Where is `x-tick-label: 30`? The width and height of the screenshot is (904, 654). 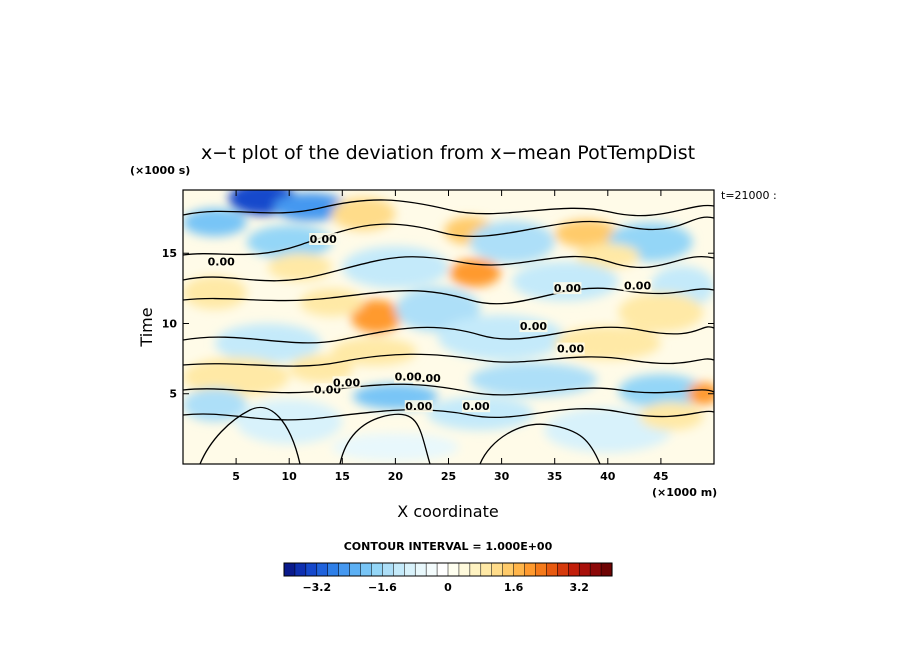
x-tick-label: 30 is located at coordinates (502, 476).